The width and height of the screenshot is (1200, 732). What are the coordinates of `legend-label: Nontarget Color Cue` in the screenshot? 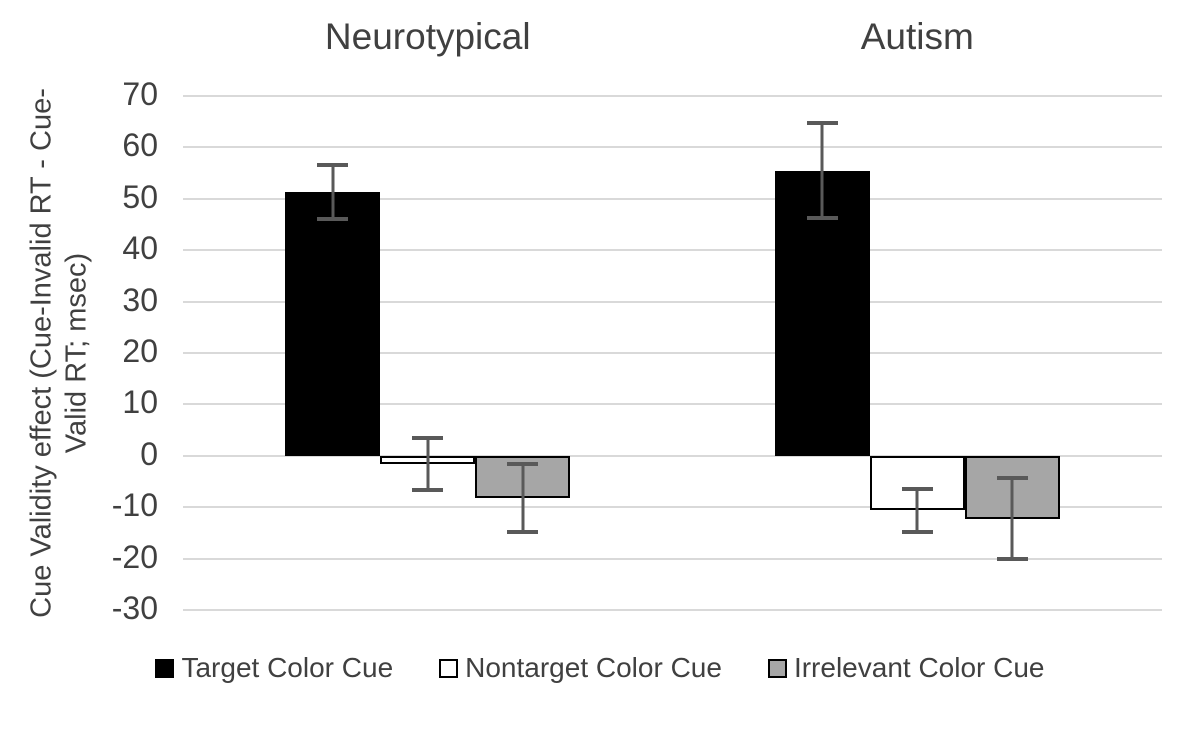 It's located at (593, 667).